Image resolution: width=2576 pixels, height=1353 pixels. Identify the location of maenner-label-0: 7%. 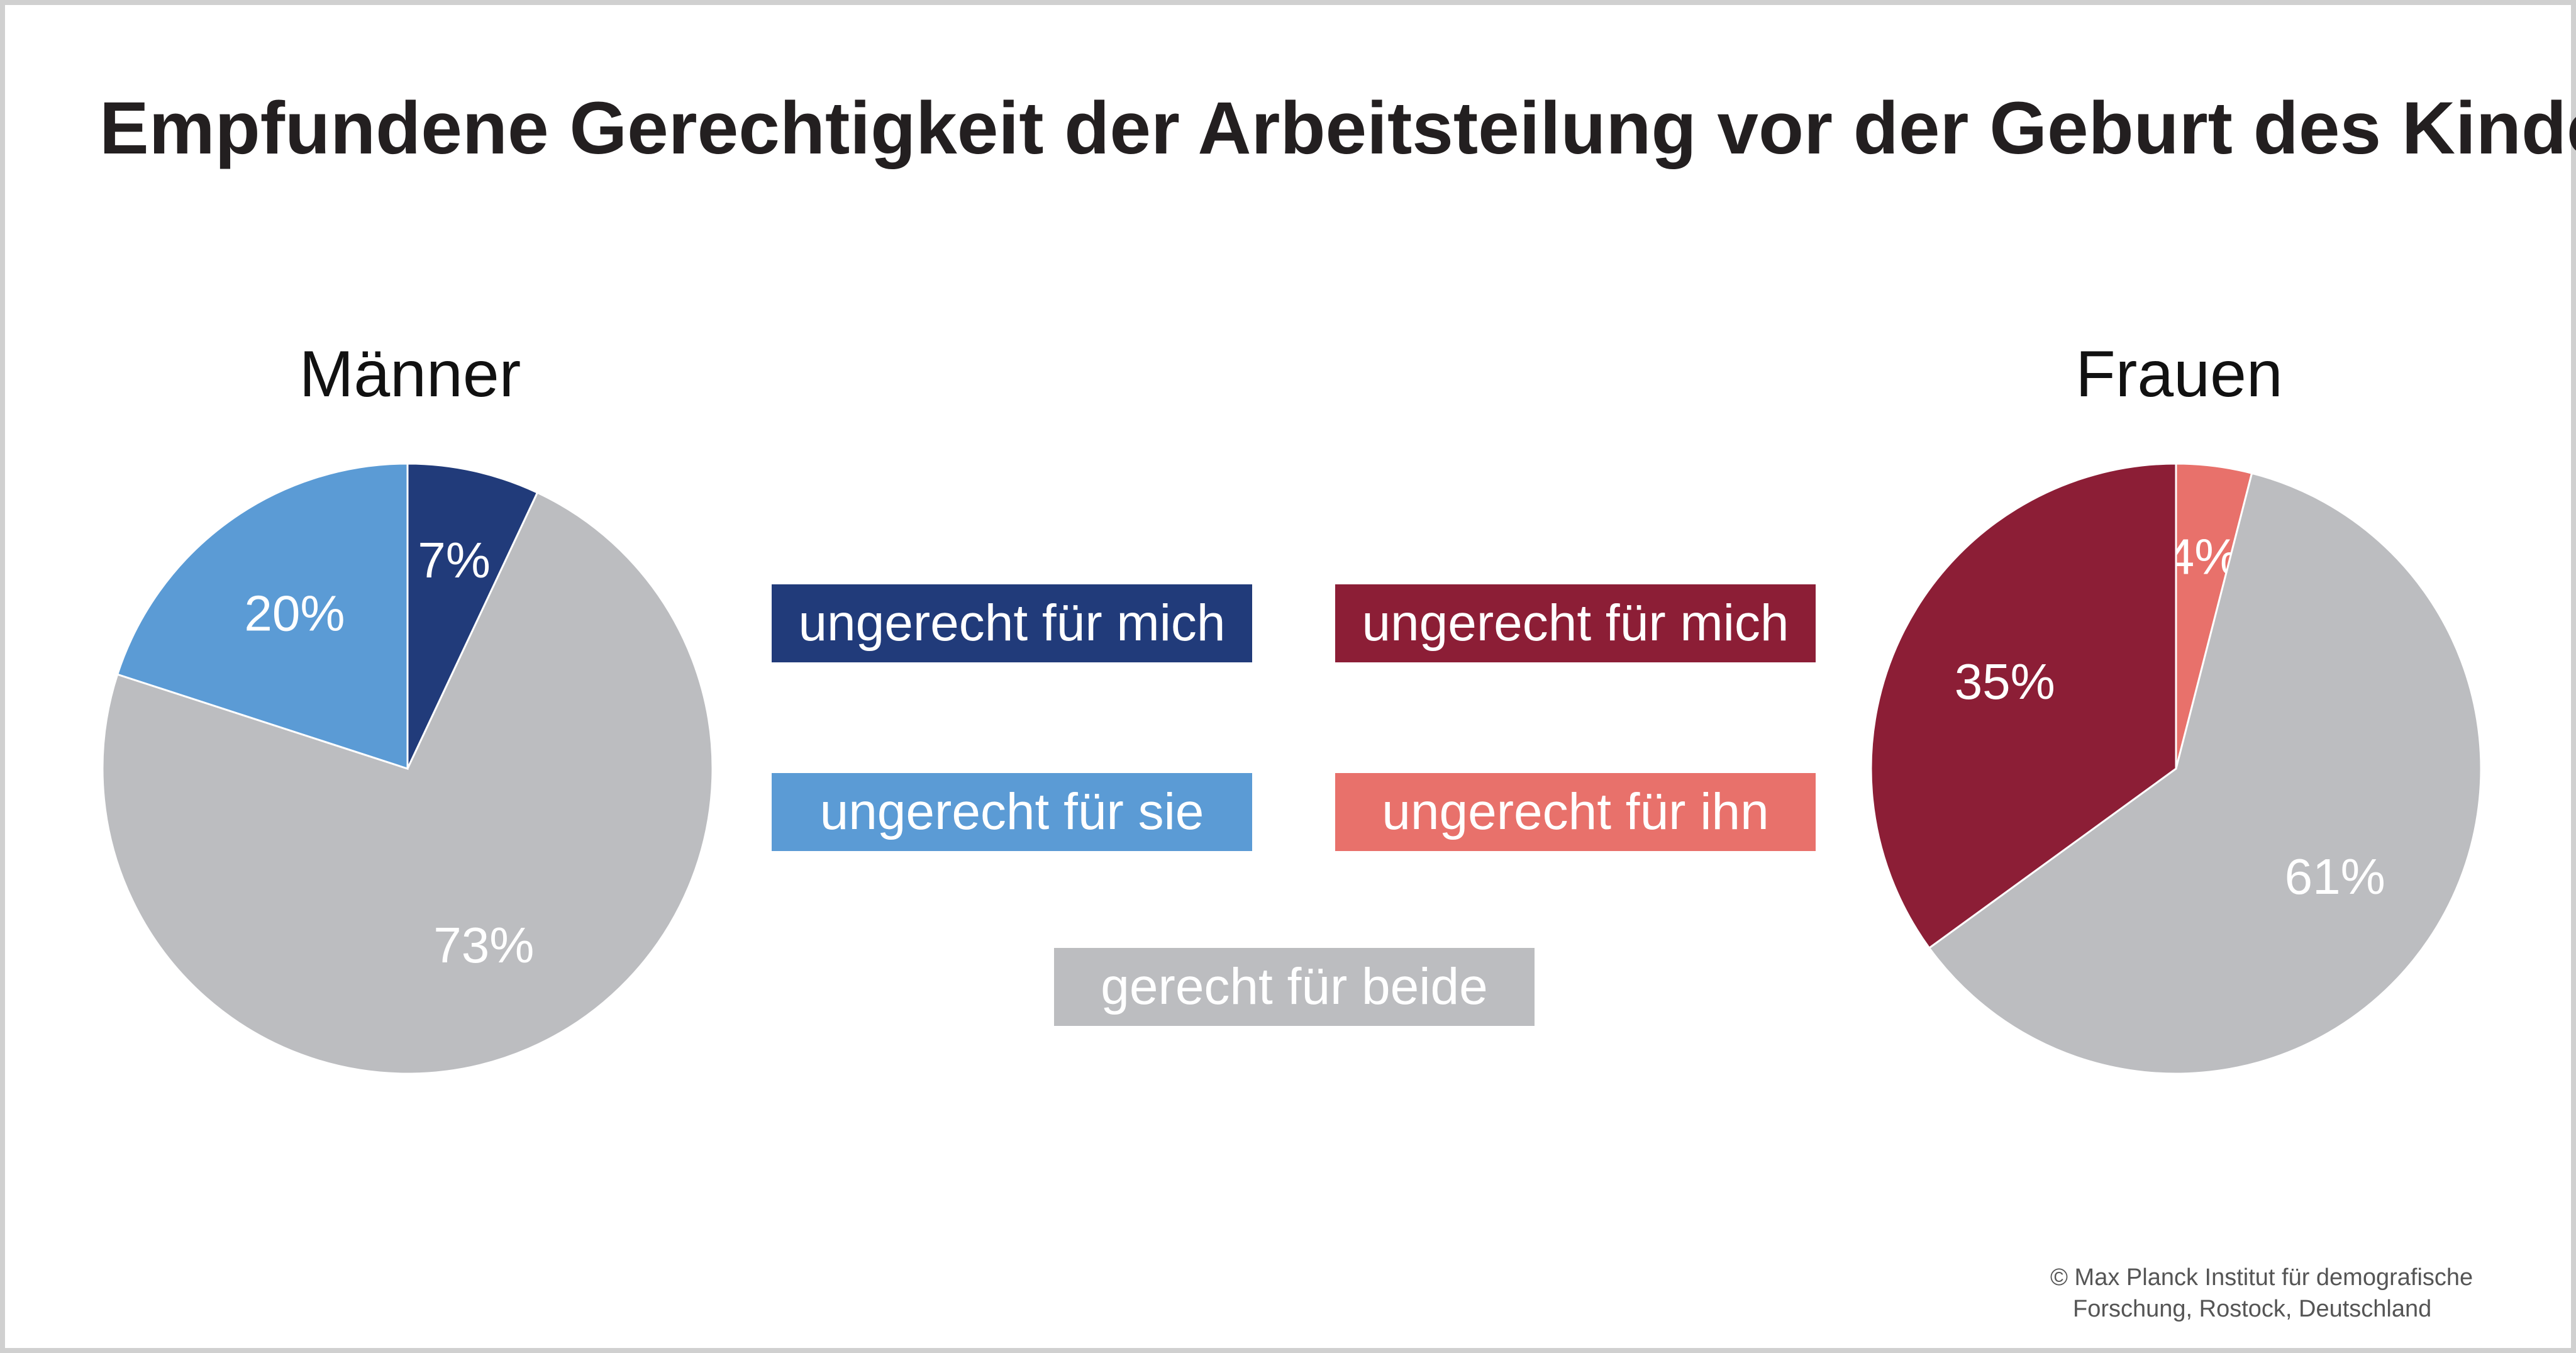
(454, 560).